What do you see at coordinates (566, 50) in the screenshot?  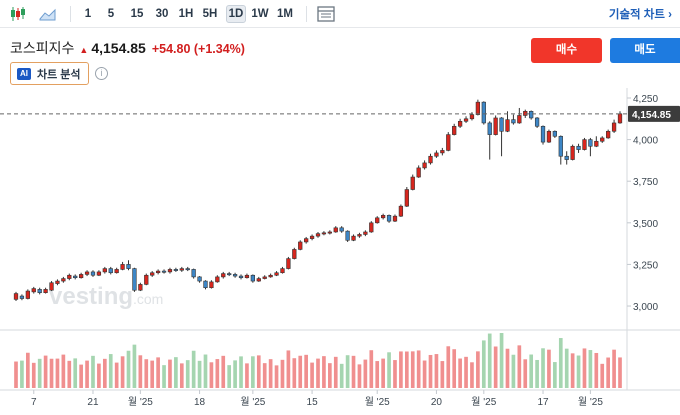 I see `buy-button: 매수` at bounding box center [566, 50].